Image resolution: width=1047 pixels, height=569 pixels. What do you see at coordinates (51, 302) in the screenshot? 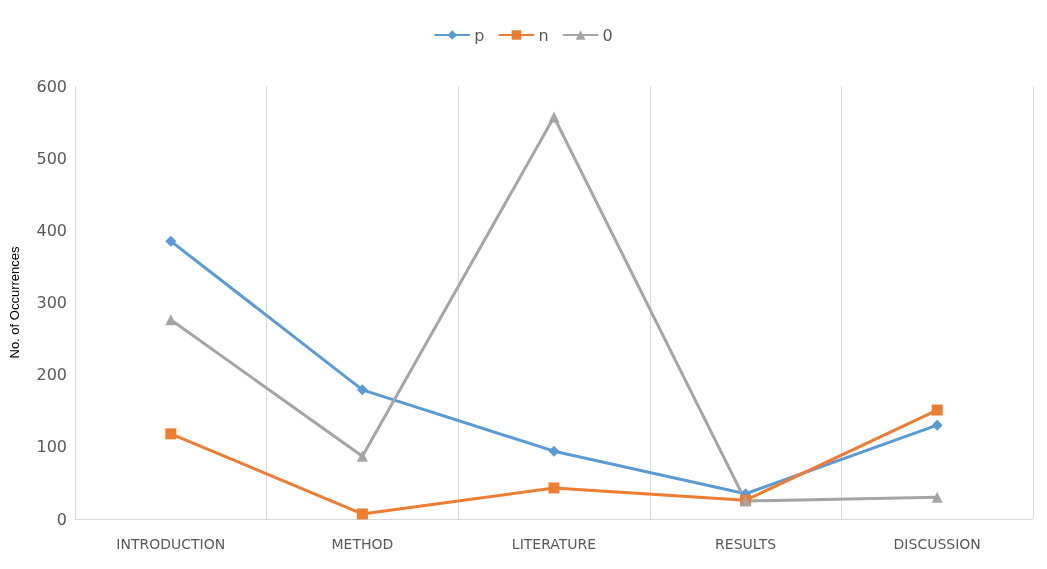
I see `y-tick-label: 300` at bounding box center [51, 302].